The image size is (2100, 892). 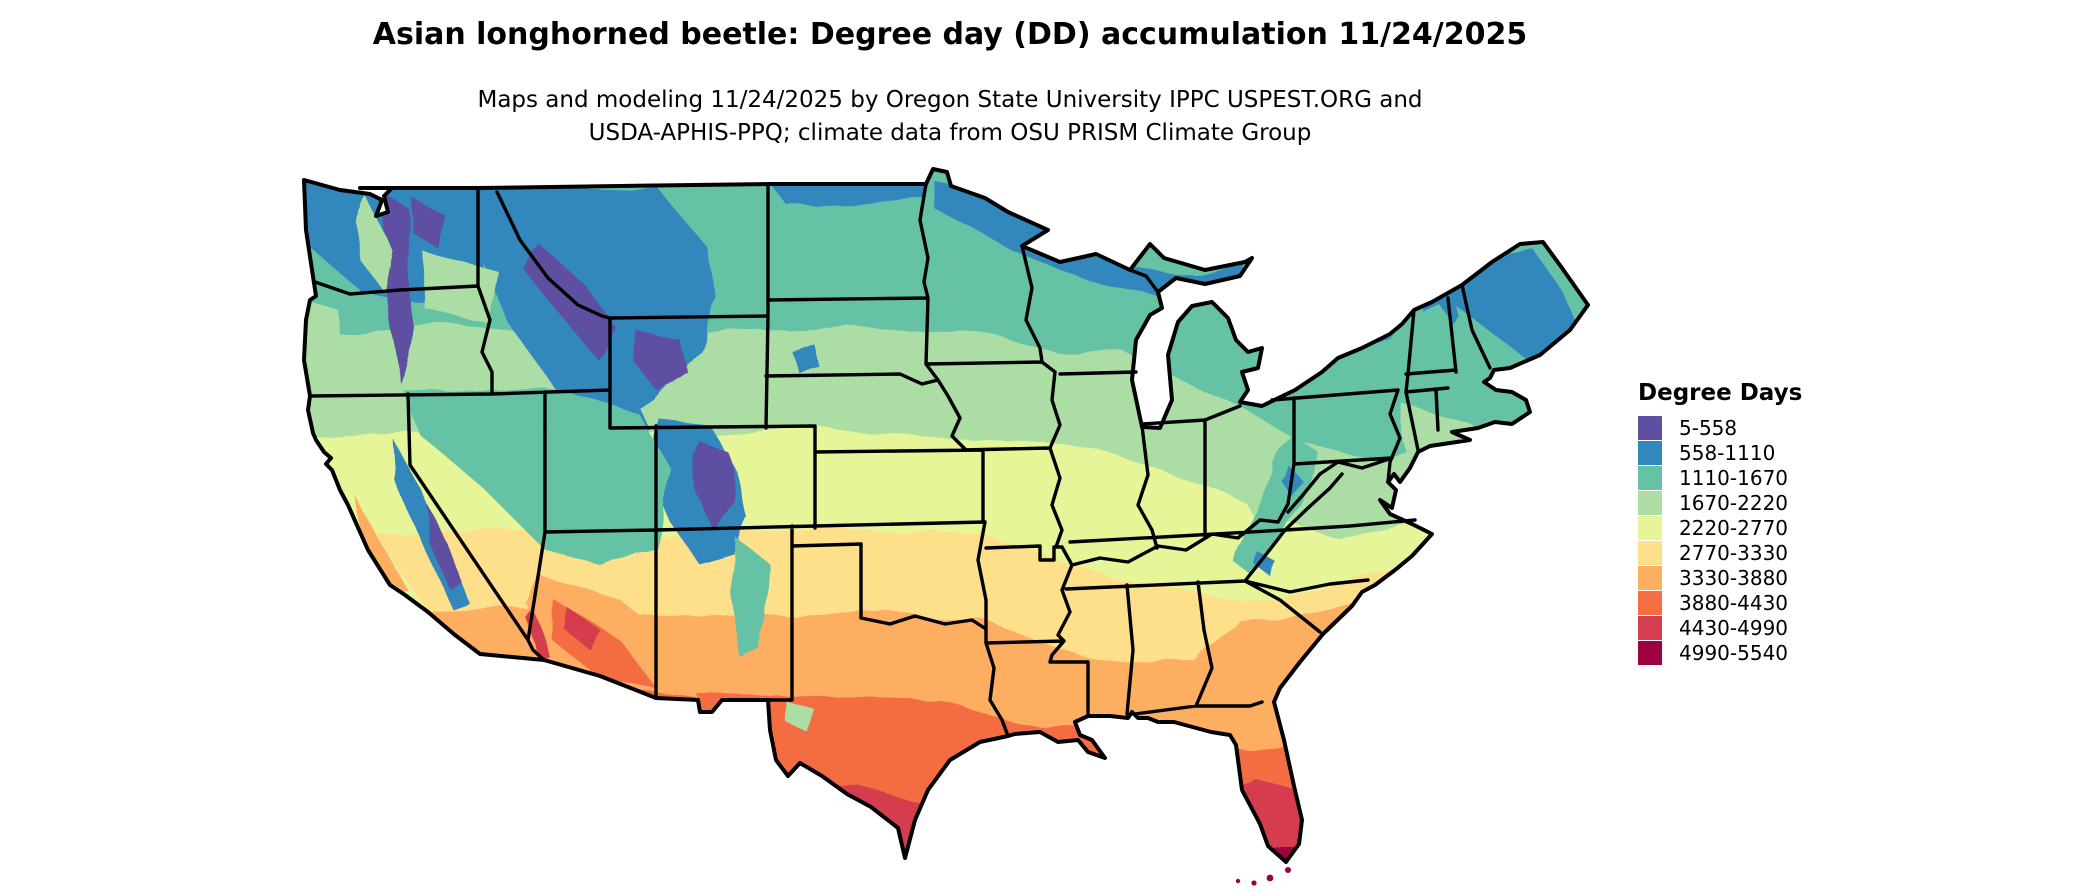 I want to click on legend-item-label: 5-558, so click(x=1708, y=427).